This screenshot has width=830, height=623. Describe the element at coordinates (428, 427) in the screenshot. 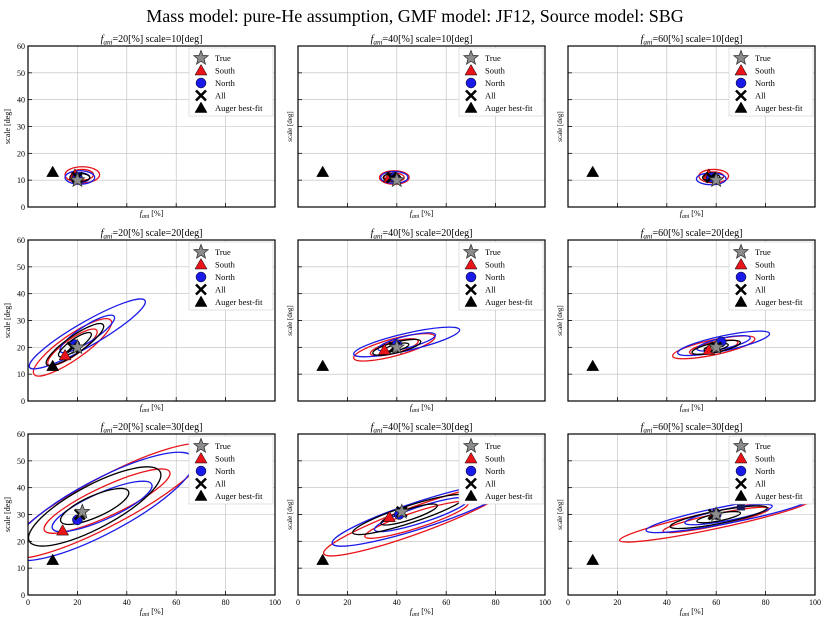

I see `label-part: =40[%] scale=30[deg]` at that location.